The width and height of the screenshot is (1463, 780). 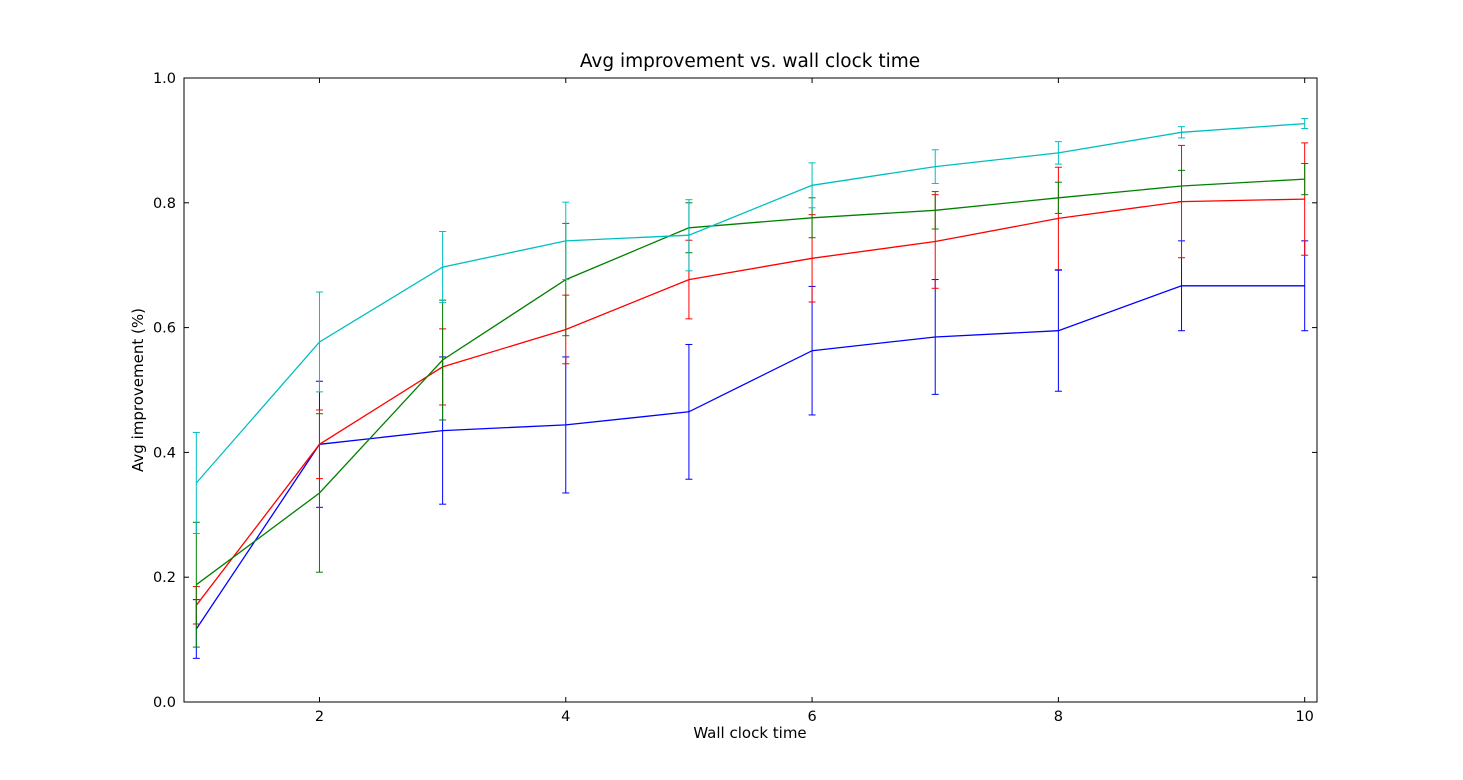 I want to click on y-tick-label: 0.2, so click(x=164, y=578).